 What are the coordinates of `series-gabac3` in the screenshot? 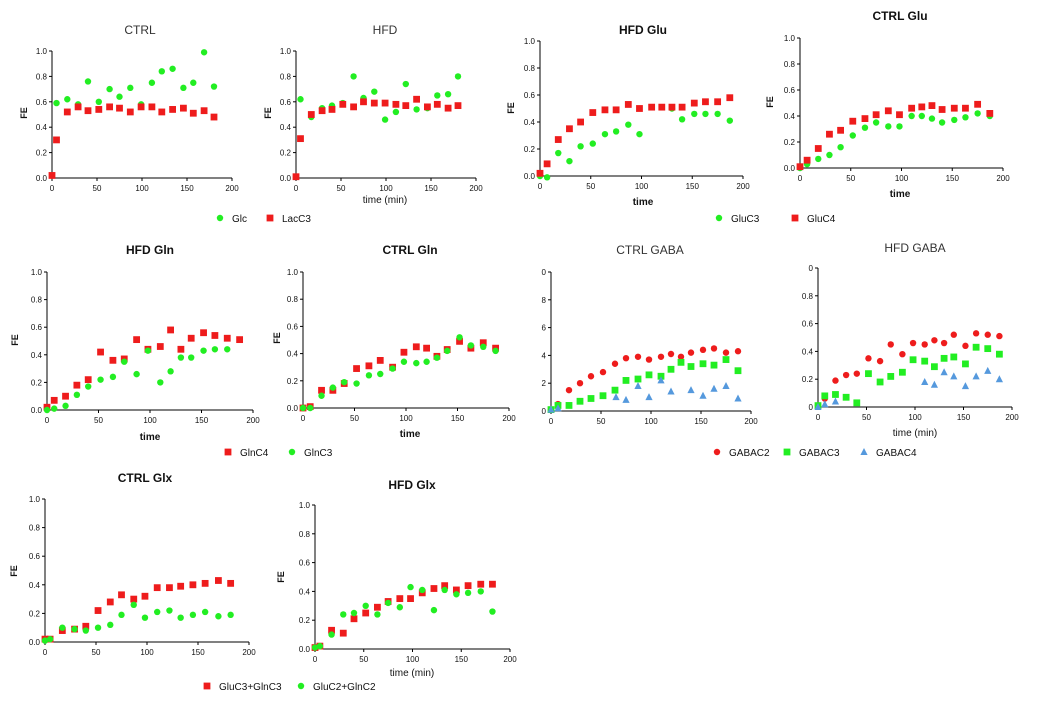 It's located at (644, 385).